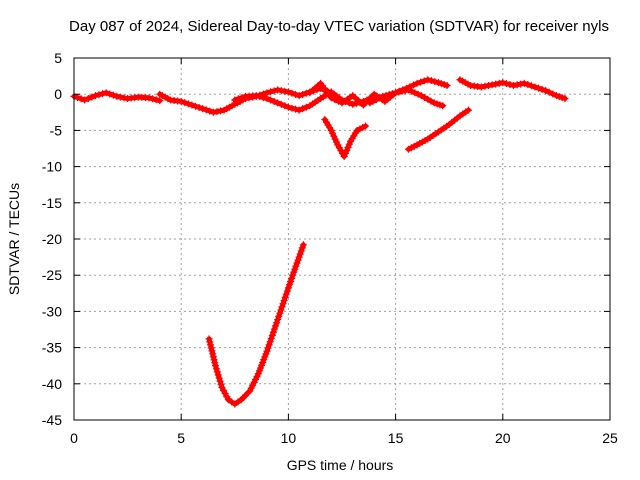 The width and height of the screenshot is (640, 480). What do you see at coordinates (52, 348) in the screenshot?
I see `y-tick-label: -35` at bounding box center [52, 348].